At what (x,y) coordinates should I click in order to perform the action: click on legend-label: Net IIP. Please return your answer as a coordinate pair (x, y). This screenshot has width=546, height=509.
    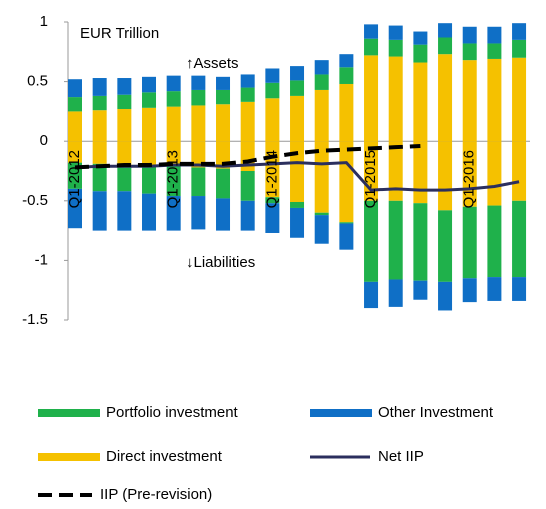
    Looking at the image, I should click on (401, 456).